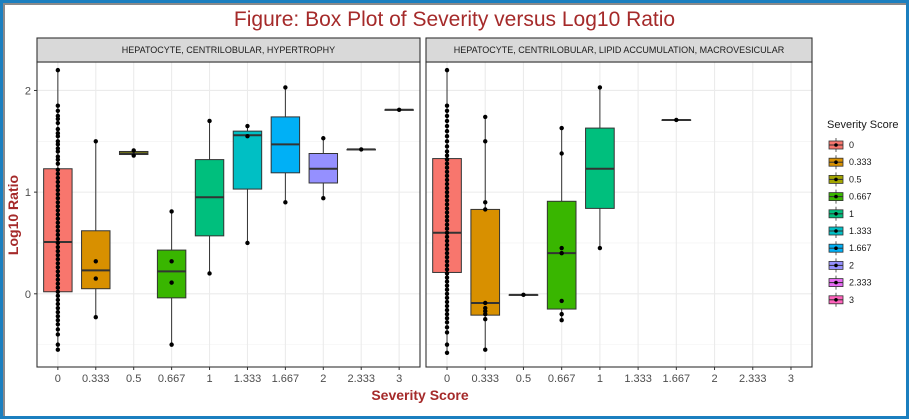 This screenshot has width=909, height=419. Describe the element at coordinates (228, 50) in the screenshot. I see `facet-strip` at that location.